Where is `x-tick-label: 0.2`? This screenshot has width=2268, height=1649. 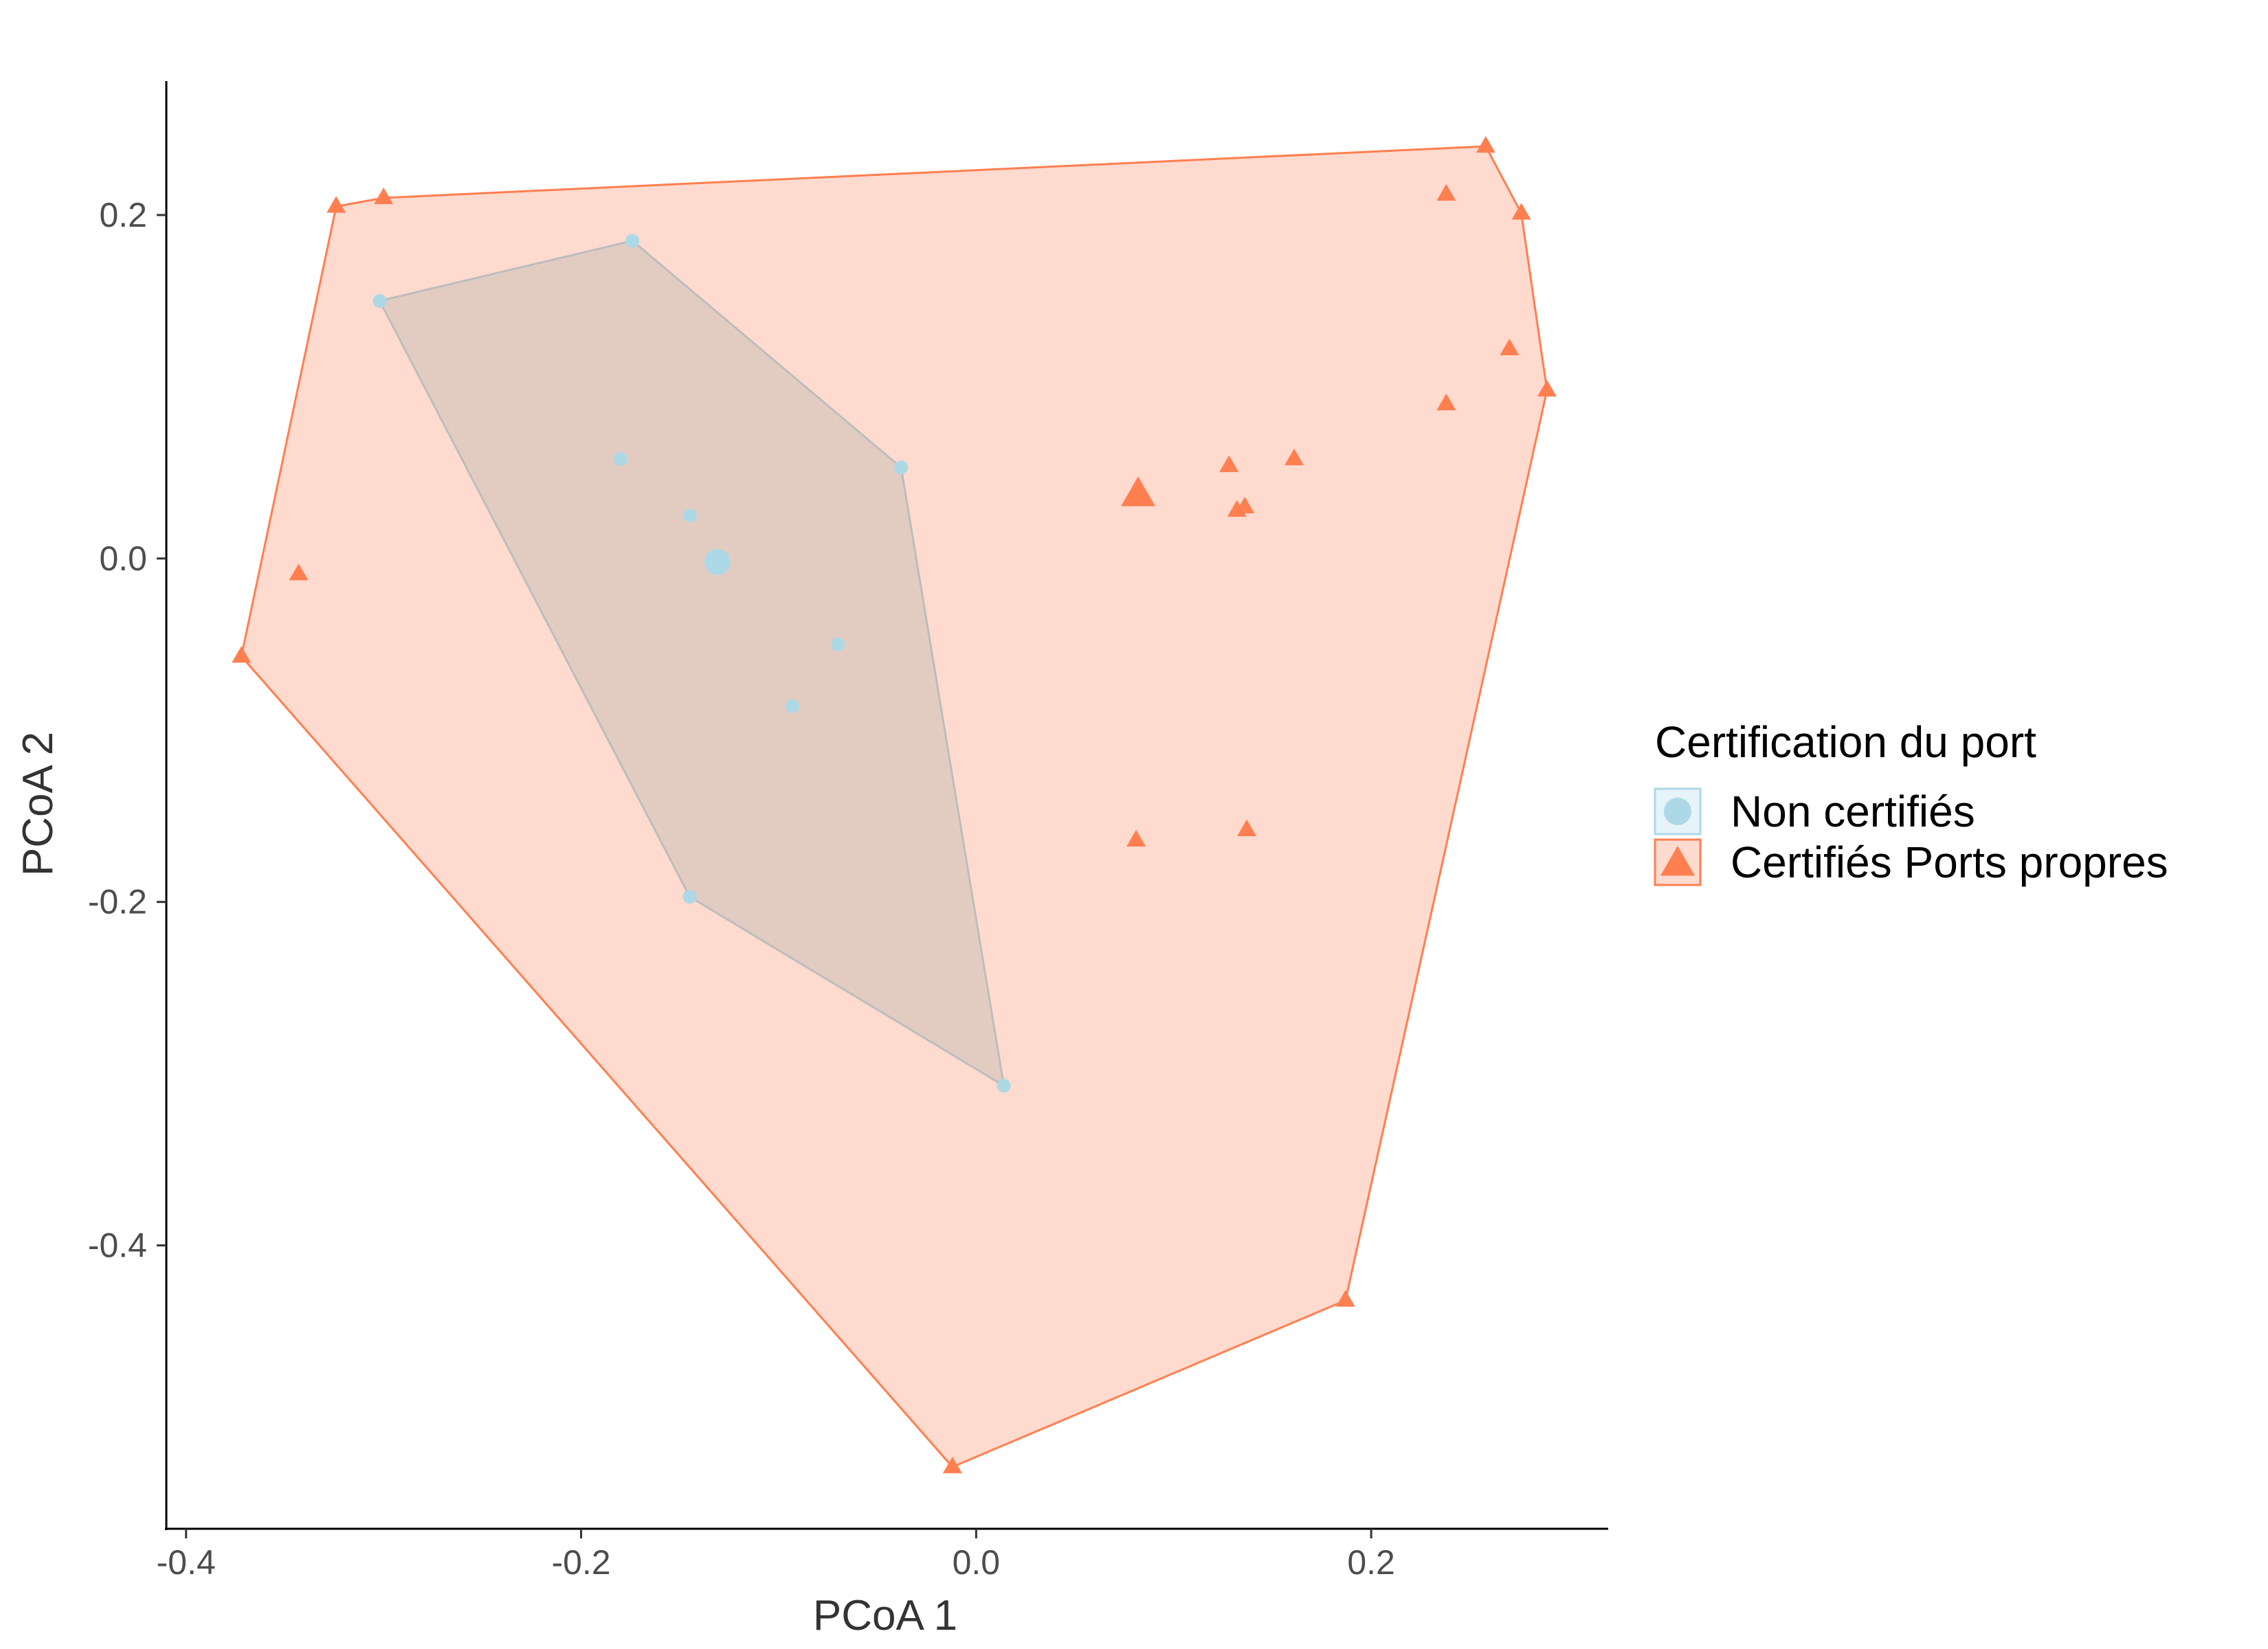
x-tick-label: 0.2 is located at coordinates (1371, 1563).